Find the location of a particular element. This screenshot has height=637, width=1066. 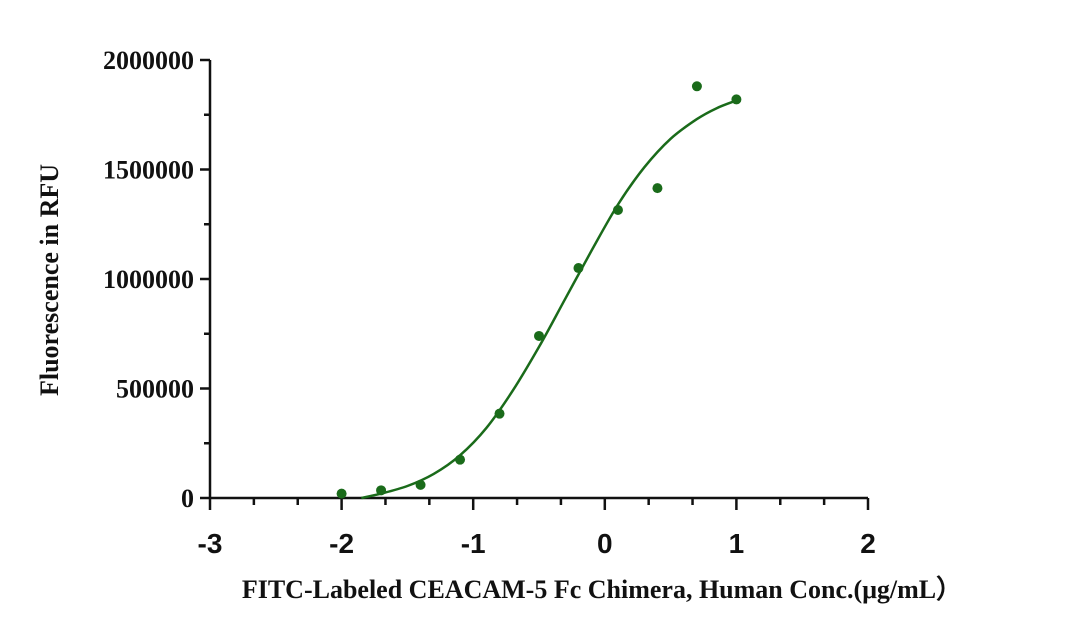

y-axis-title: Fluorescence in RFU is located at coordinates (49, 280).